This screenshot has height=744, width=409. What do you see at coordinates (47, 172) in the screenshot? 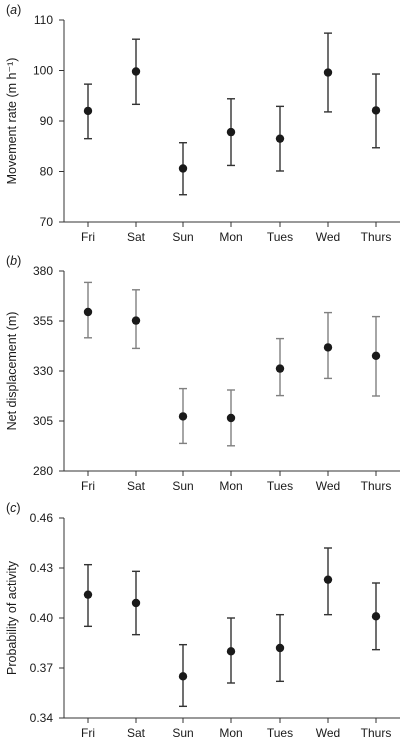
I see `y-tick-label: 80` at bounding box center [47, 172].